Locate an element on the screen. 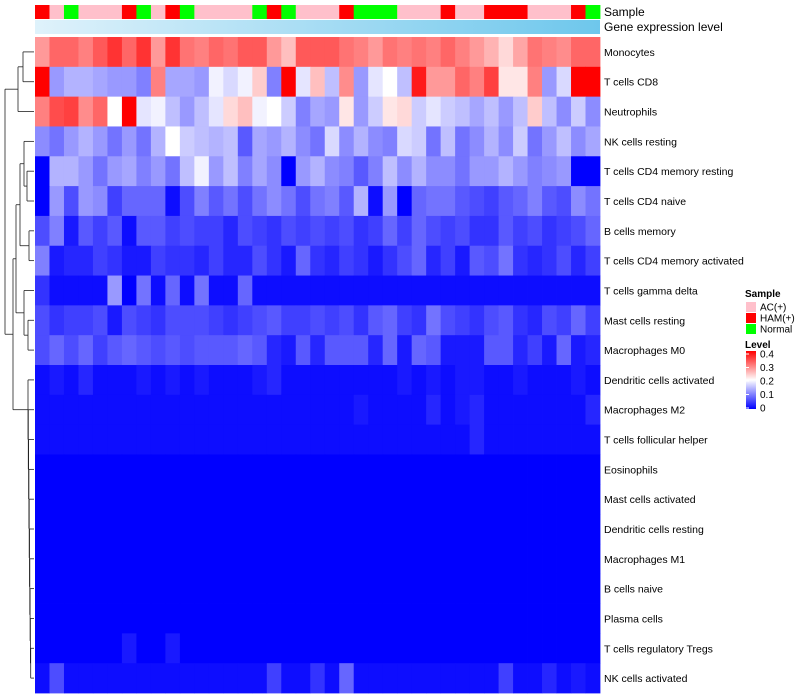 This screenshot has width=800, height=700. row-label: Neutrophils is located at coordinates (630, 113).